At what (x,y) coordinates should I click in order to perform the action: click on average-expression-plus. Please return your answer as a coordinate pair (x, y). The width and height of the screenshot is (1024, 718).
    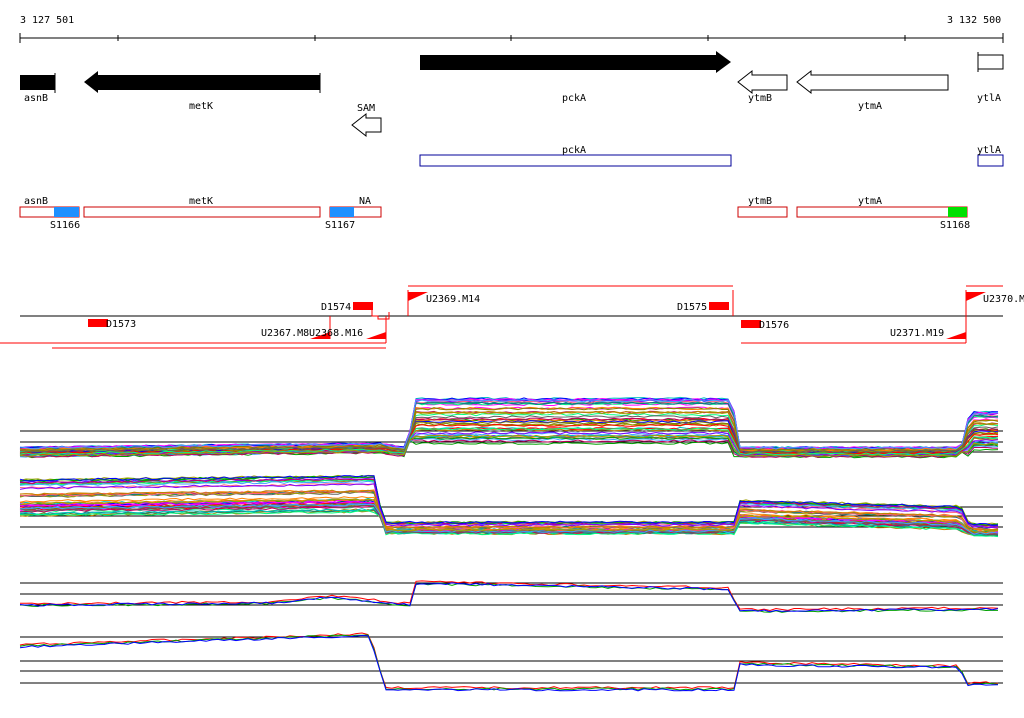
    Looking at the image, I should click on (511, 596).